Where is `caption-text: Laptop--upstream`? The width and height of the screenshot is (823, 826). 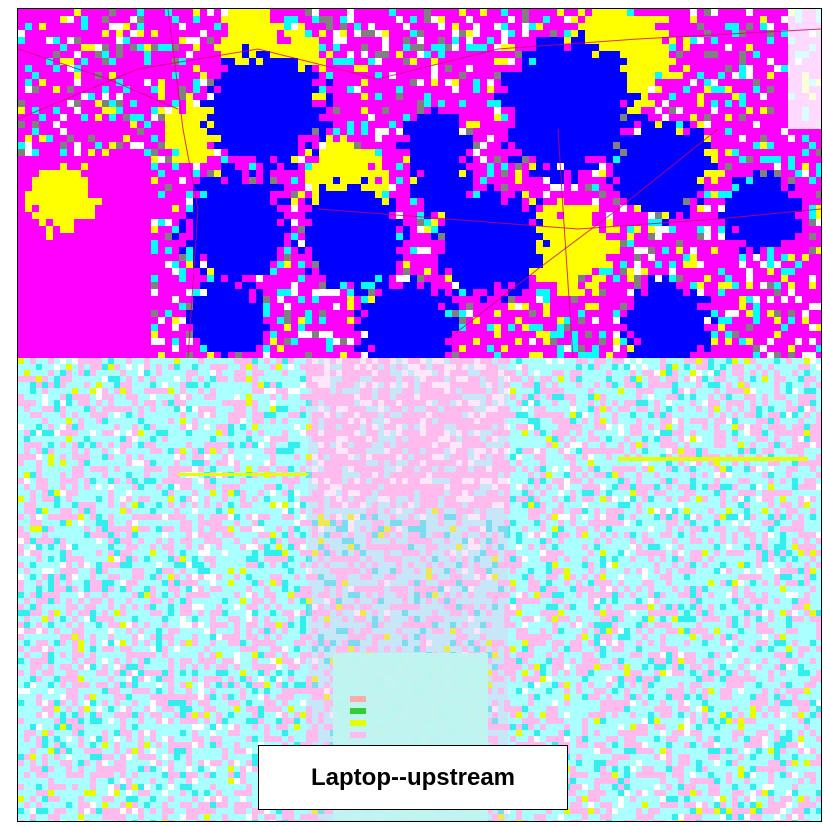
caption-text: Laptop--upstream is located at coordinates (413, 777).